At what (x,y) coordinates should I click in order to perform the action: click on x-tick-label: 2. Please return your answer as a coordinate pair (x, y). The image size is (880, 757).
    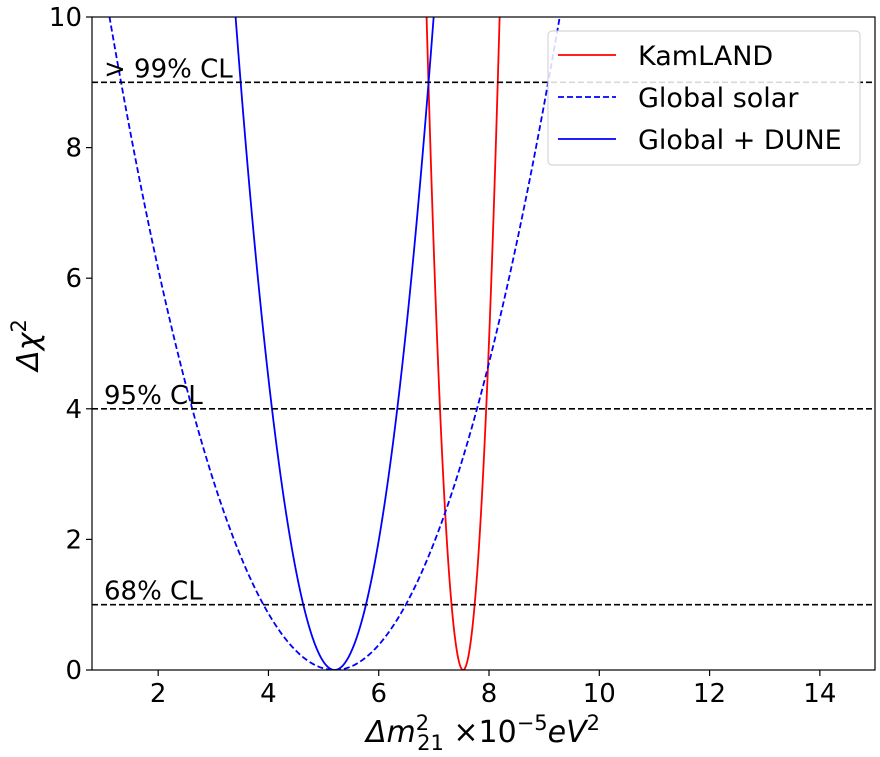
    Looking at the image, I should click on (158, 694).